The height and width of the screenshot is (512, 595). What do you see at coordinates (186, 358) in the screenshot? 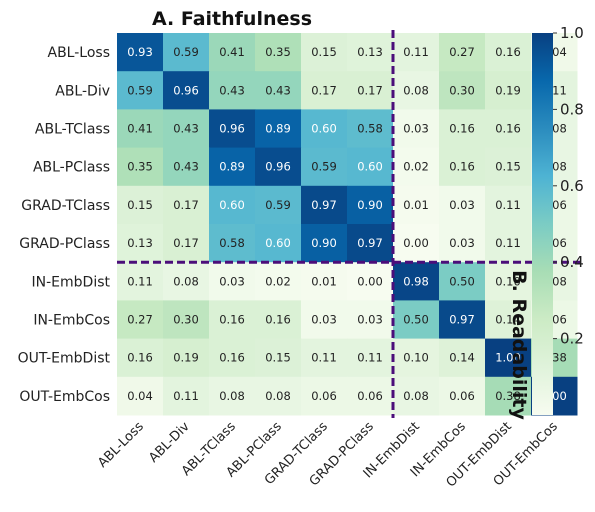
I see `cell-value-label: 0.19` at bounding box center [186, 358].